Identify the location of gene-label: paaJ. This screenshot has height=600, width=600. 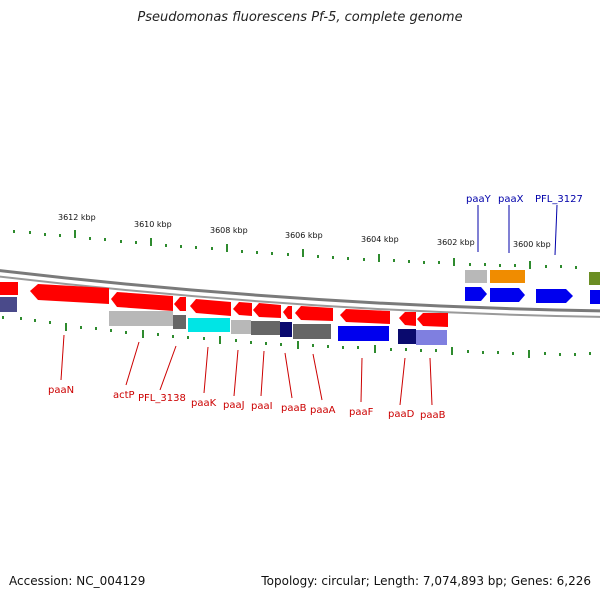
(234, 405).